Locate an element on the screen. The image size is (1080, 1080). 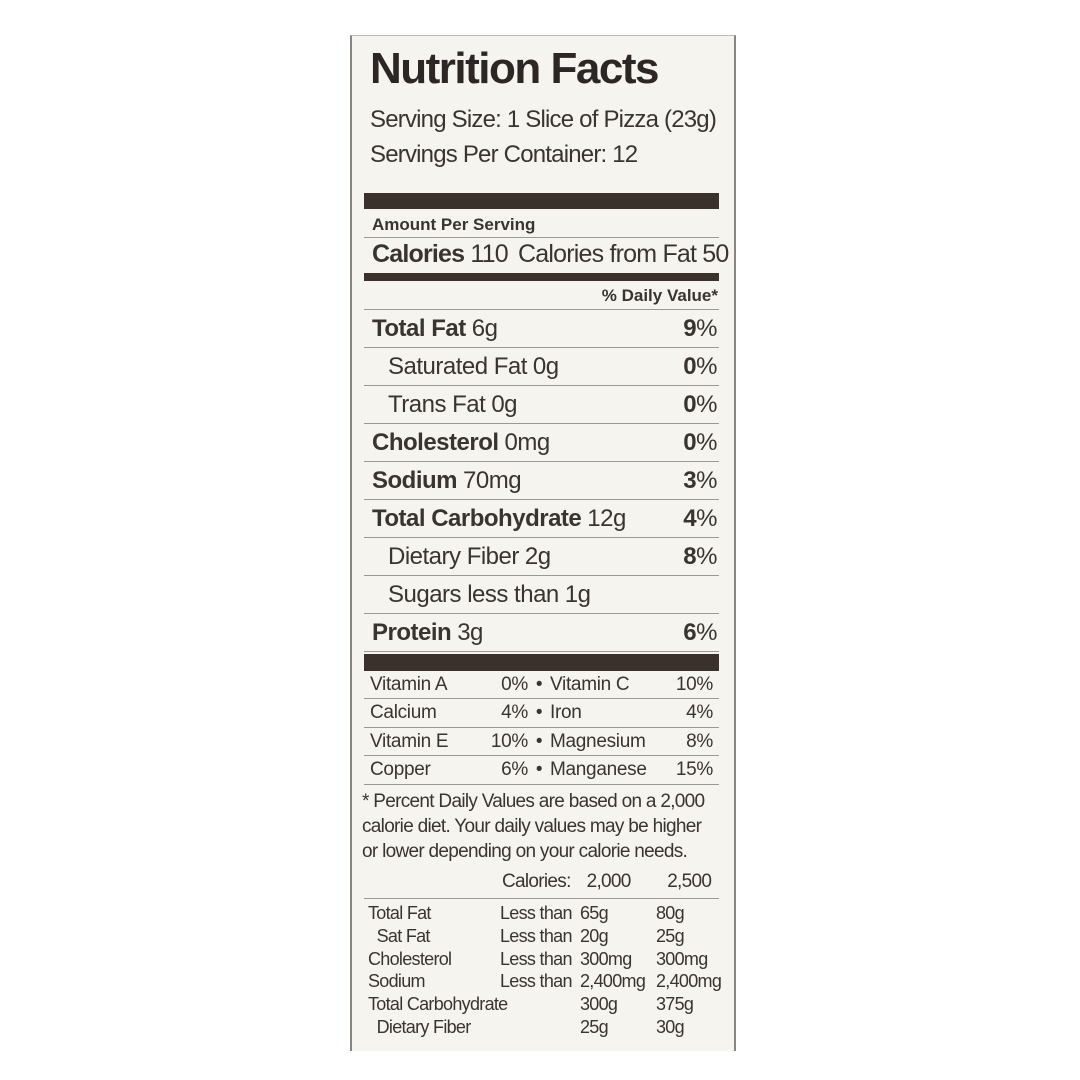
nutrient-row: Protein 3g 6% is located at coordinates (541, 633).